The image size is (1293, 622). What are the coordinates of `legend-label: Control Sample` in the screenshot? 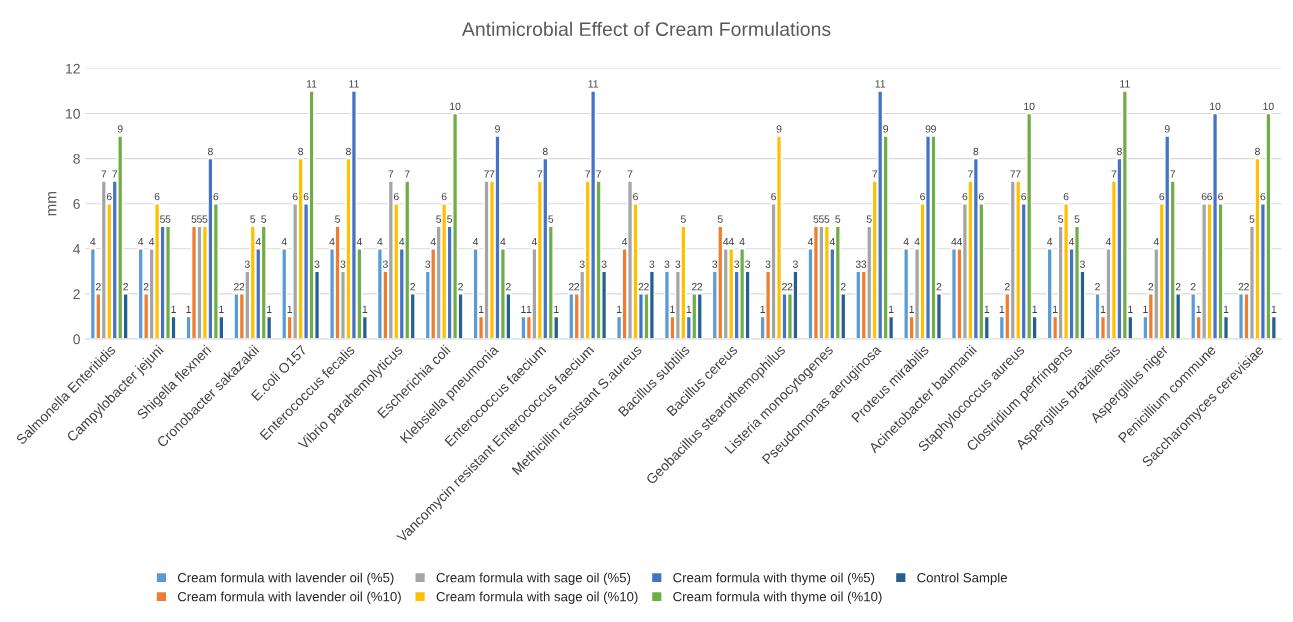 It's located at (962, 578).